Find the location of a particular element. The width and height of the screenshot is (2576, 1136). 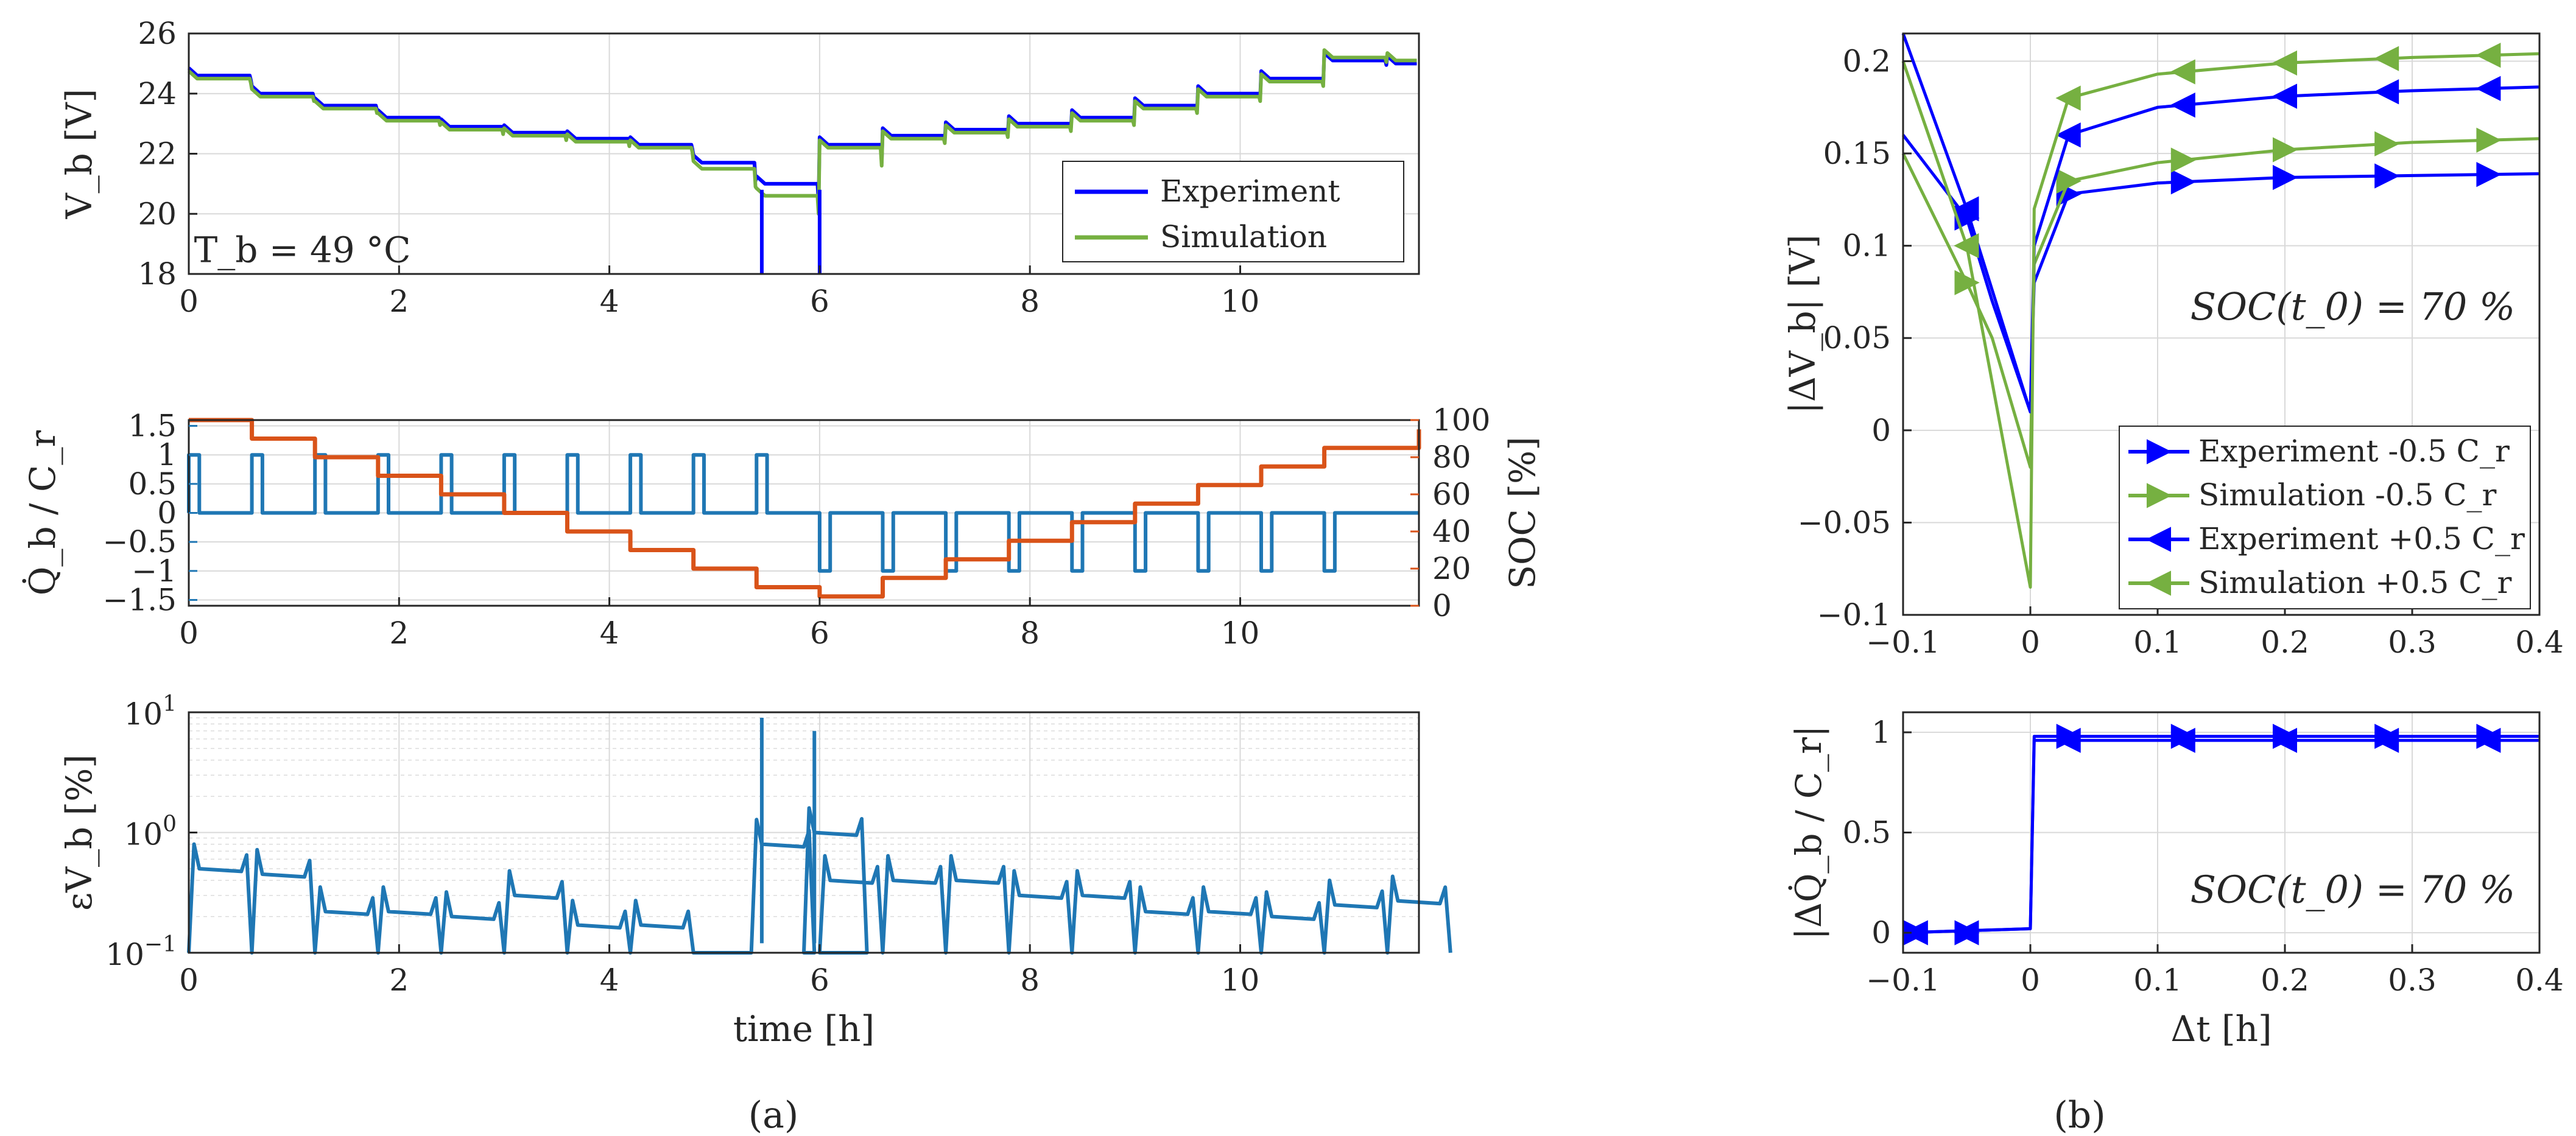

current-xtick-label-0: 0 is located at coordinates (189, 633).